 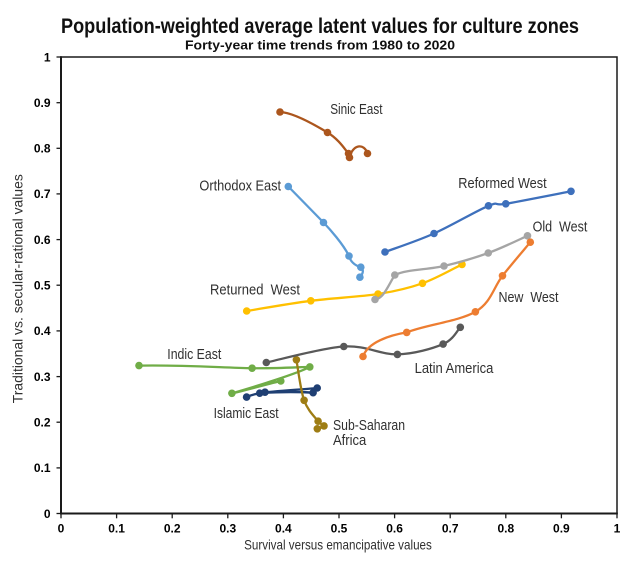 What do you see at coordinates (246, 414) in the screenshot?
I see `svg-text: Islamic East` at bounding box center [246, 414].